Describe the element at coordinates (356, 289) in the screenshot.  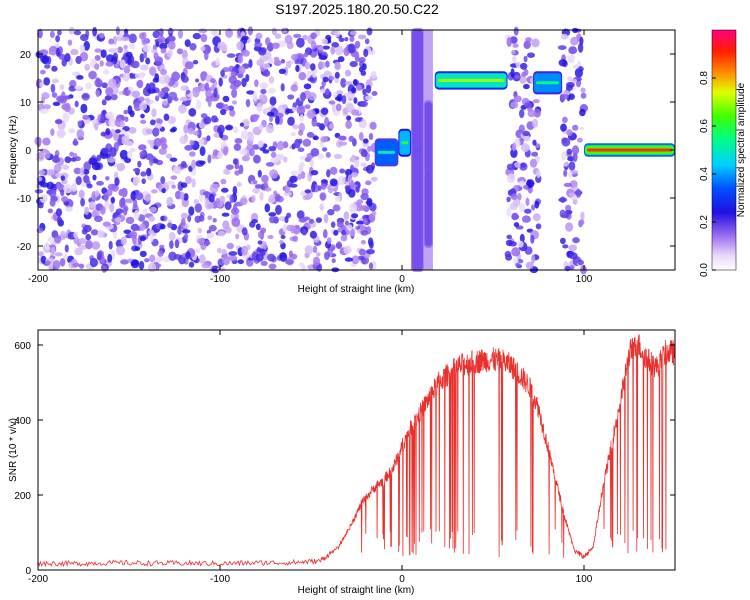
I see `spectrogram-x-label: Height of straight line (km)` at that location.